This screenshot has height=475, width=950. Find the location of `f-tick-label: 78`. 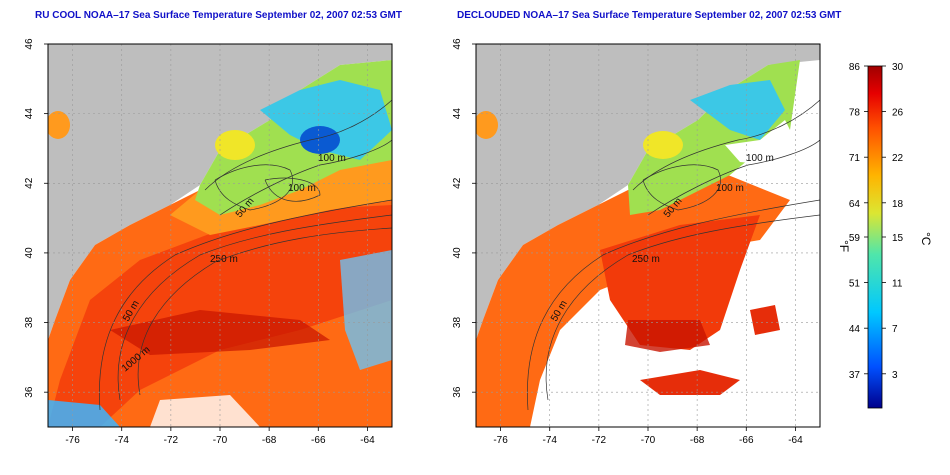

f-tick-label: 78 is located at coordinates (855, 113).